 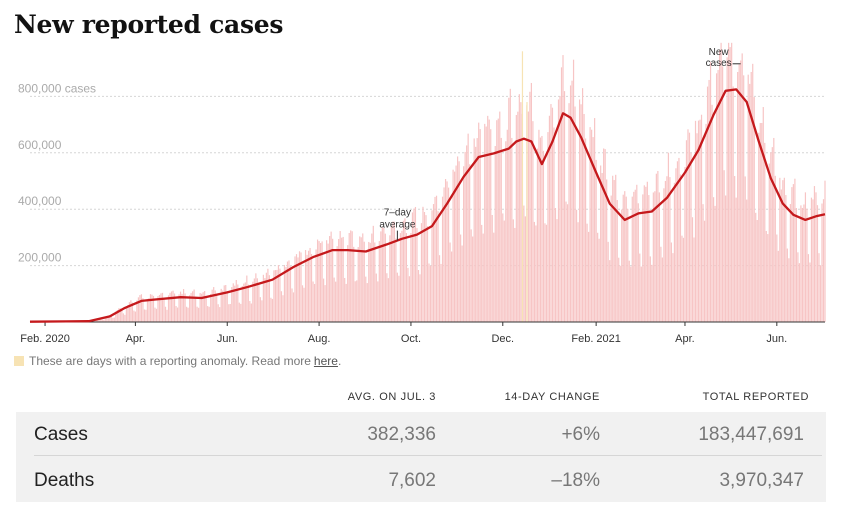 What do you see at coordinates (776, 339) in the screenshot?
I see `x-tick-label: Jun.` at bounding box center [776, 339].